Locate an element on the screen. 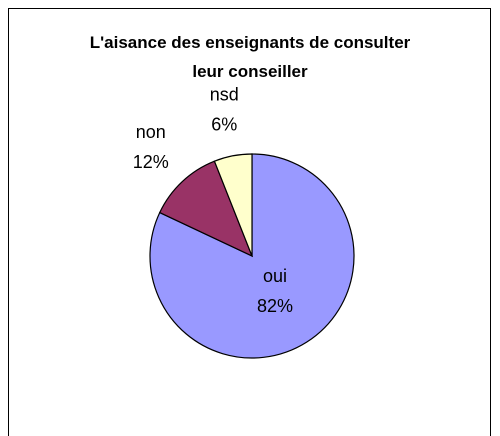  slice-value-label: 82% is located at coordinates (275, 306).